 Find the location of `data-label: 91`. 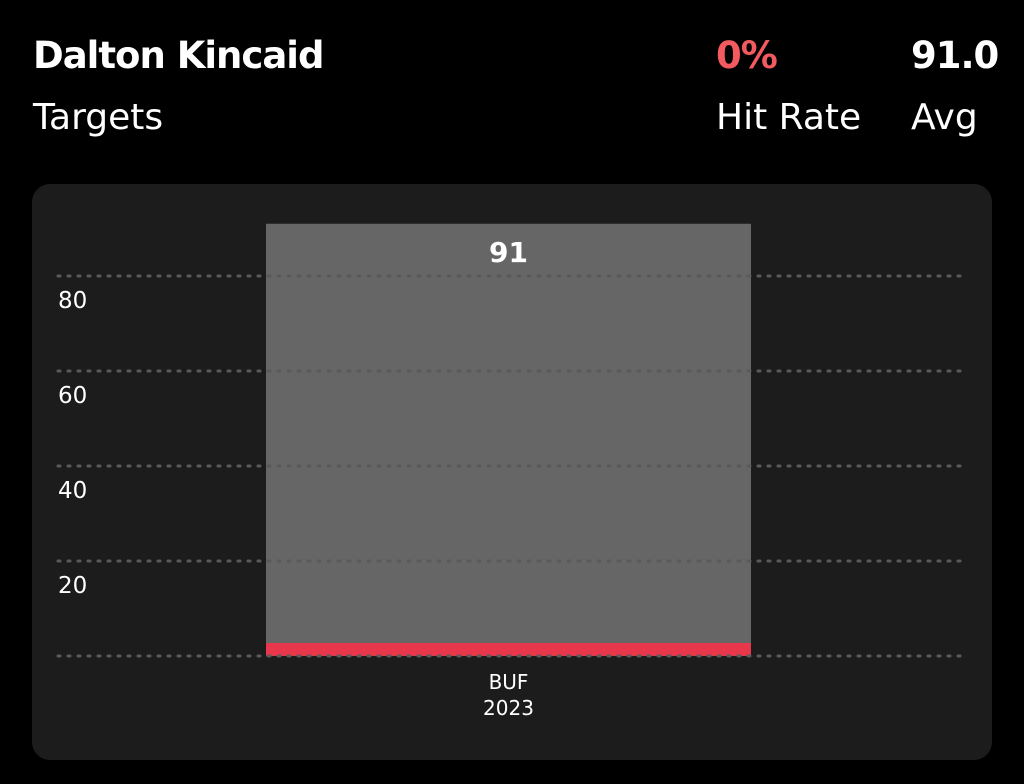

data-label: 91 is located at coordinates (508, 252).